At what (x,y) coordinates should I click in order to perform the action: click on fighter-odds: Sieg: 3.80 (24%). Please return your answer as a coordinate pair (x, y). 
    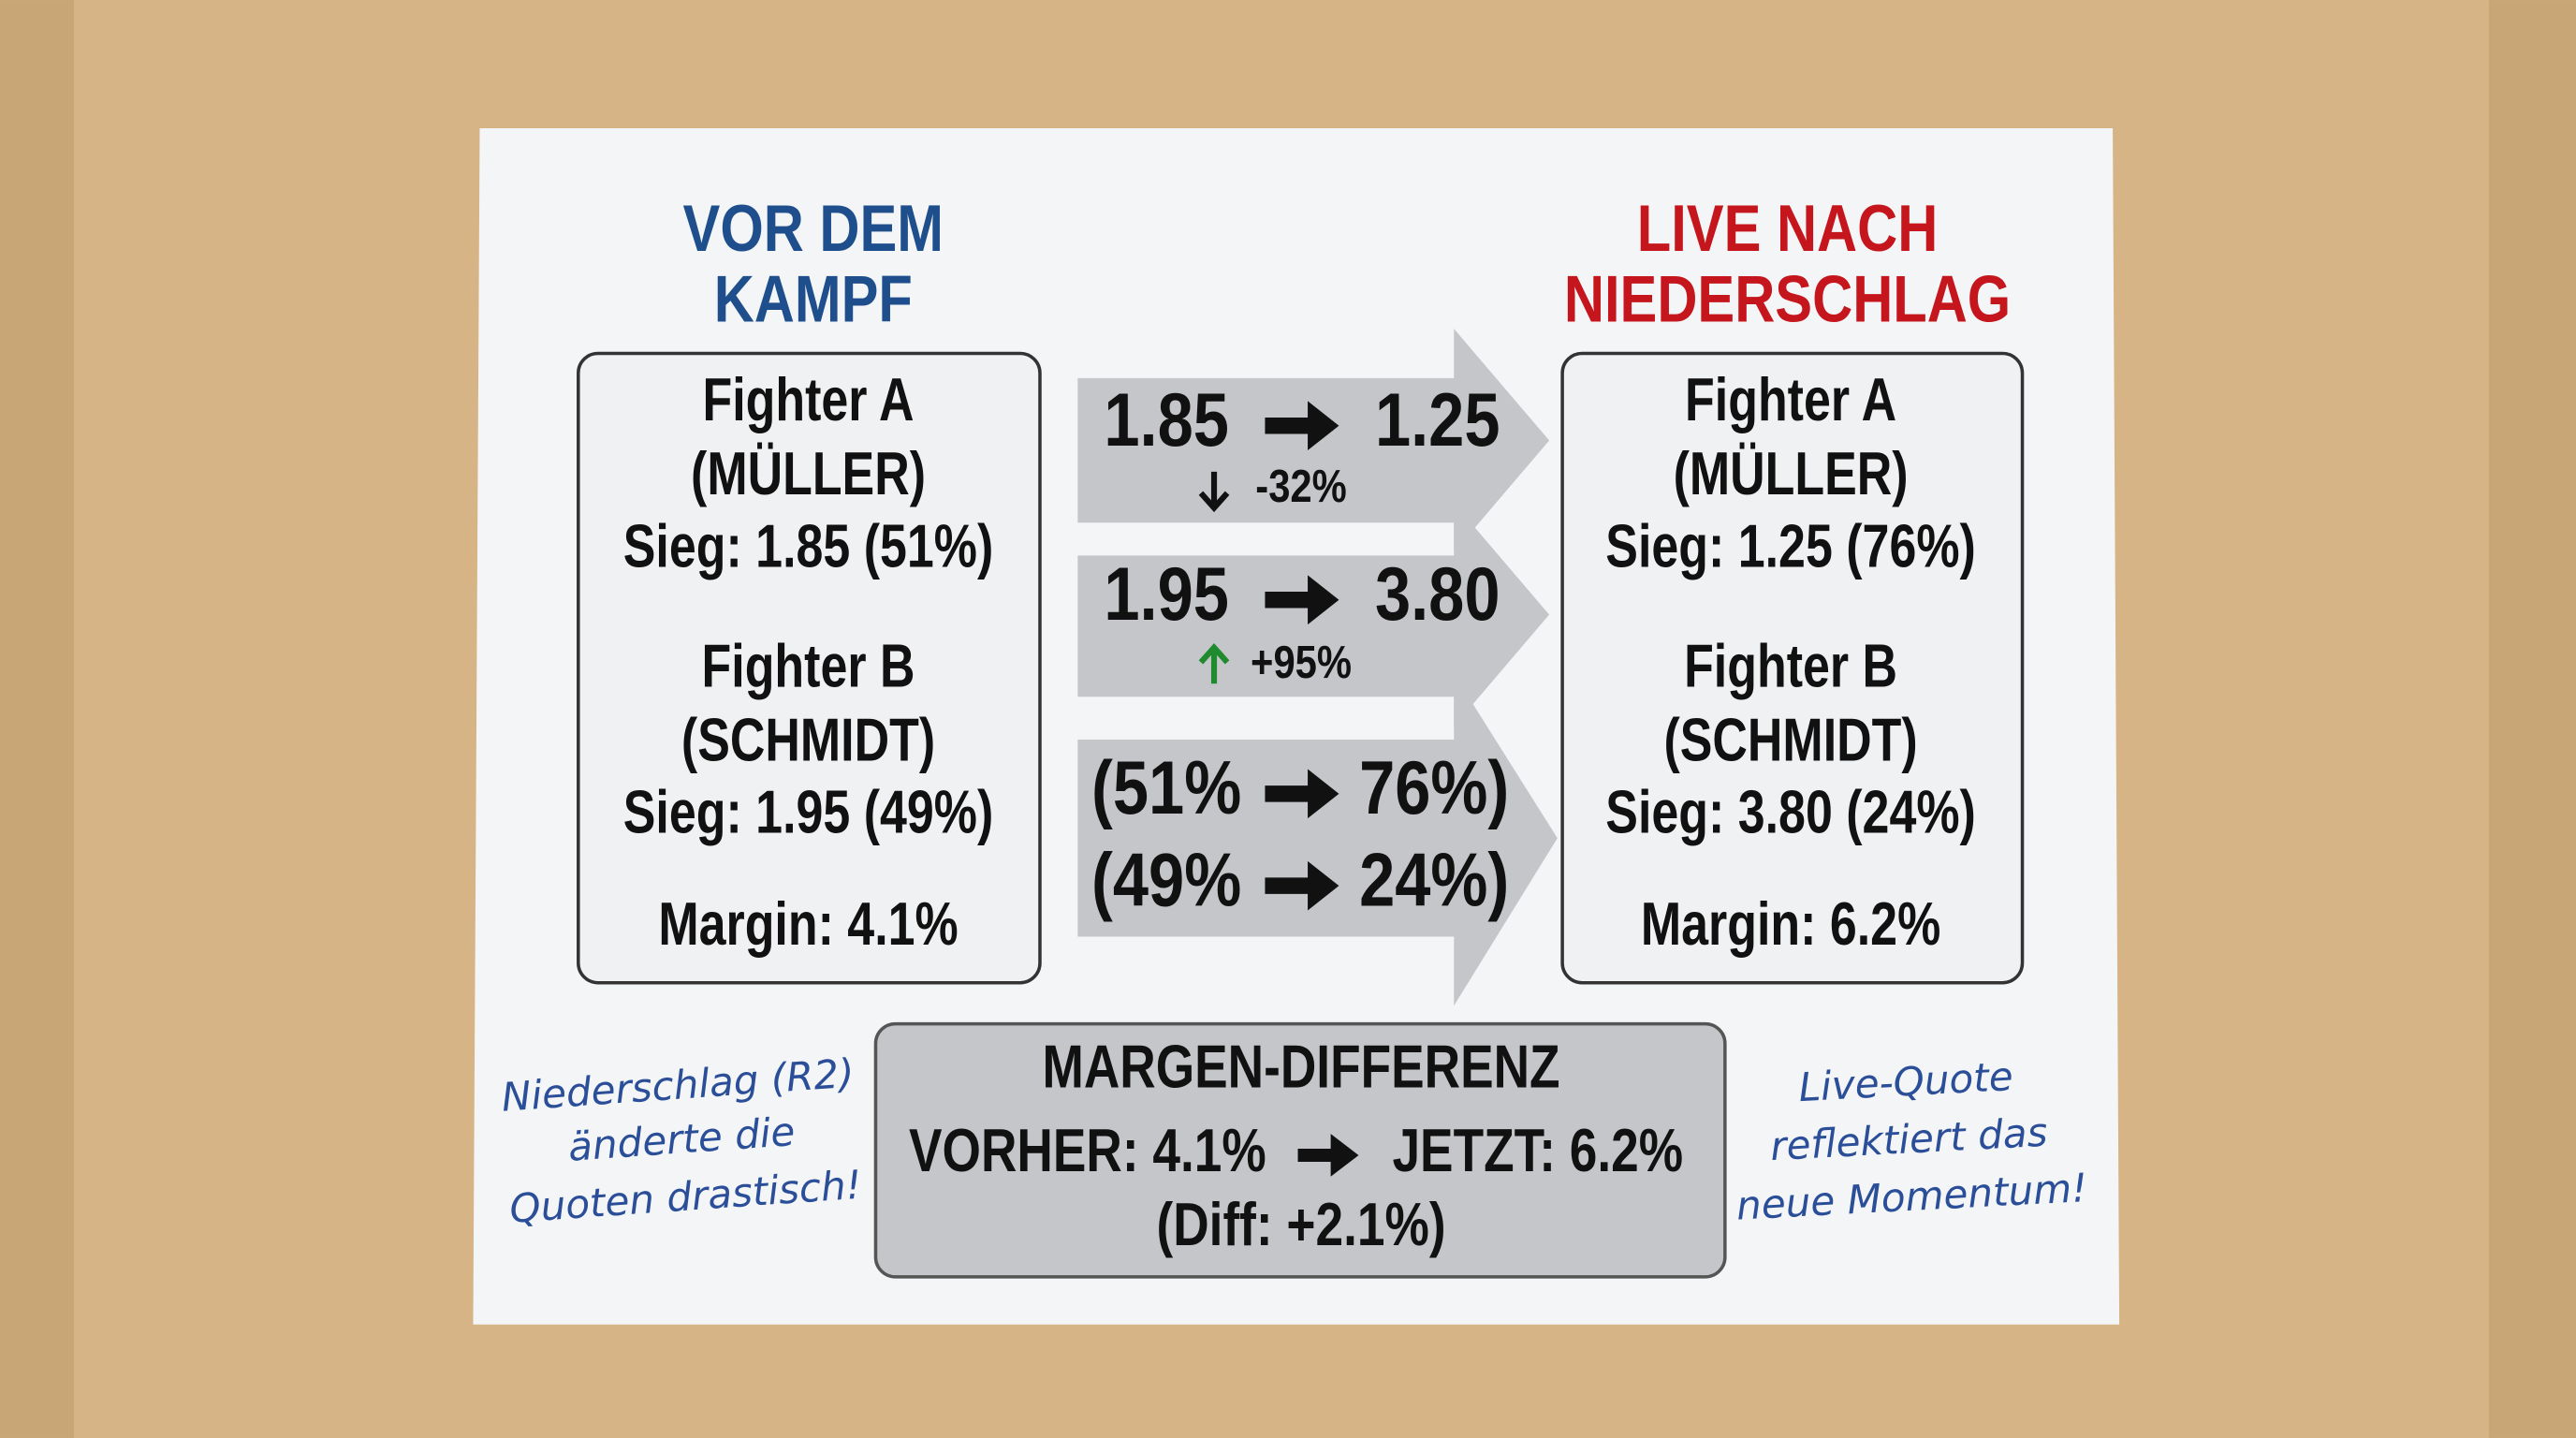
    Looking at the image, I should click on (1790, 812).